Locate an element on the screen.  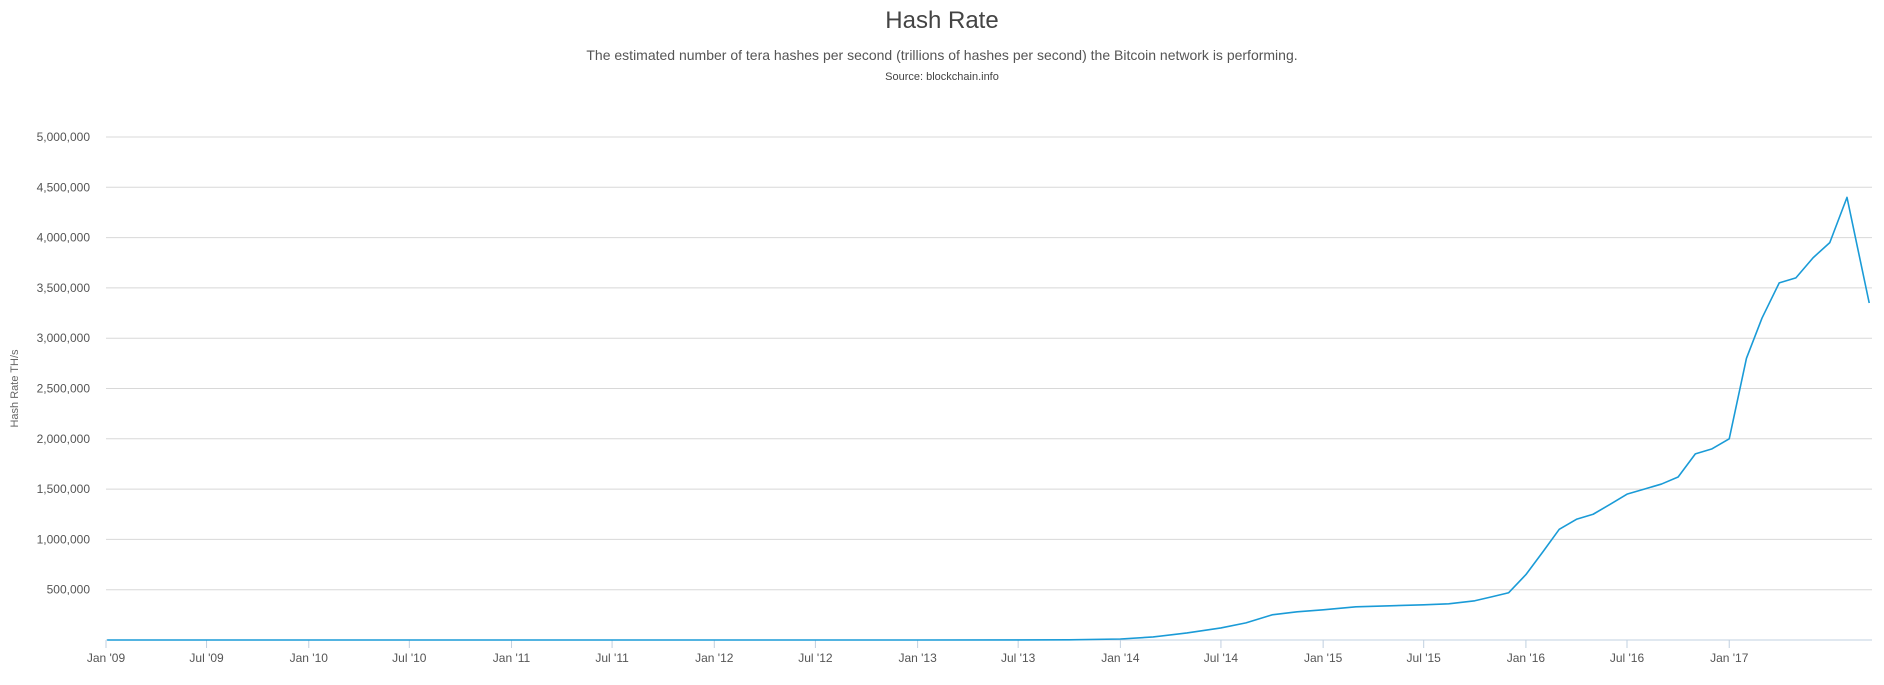
y-tick-label: 4,000,000 is located at coordinates (64, 238).